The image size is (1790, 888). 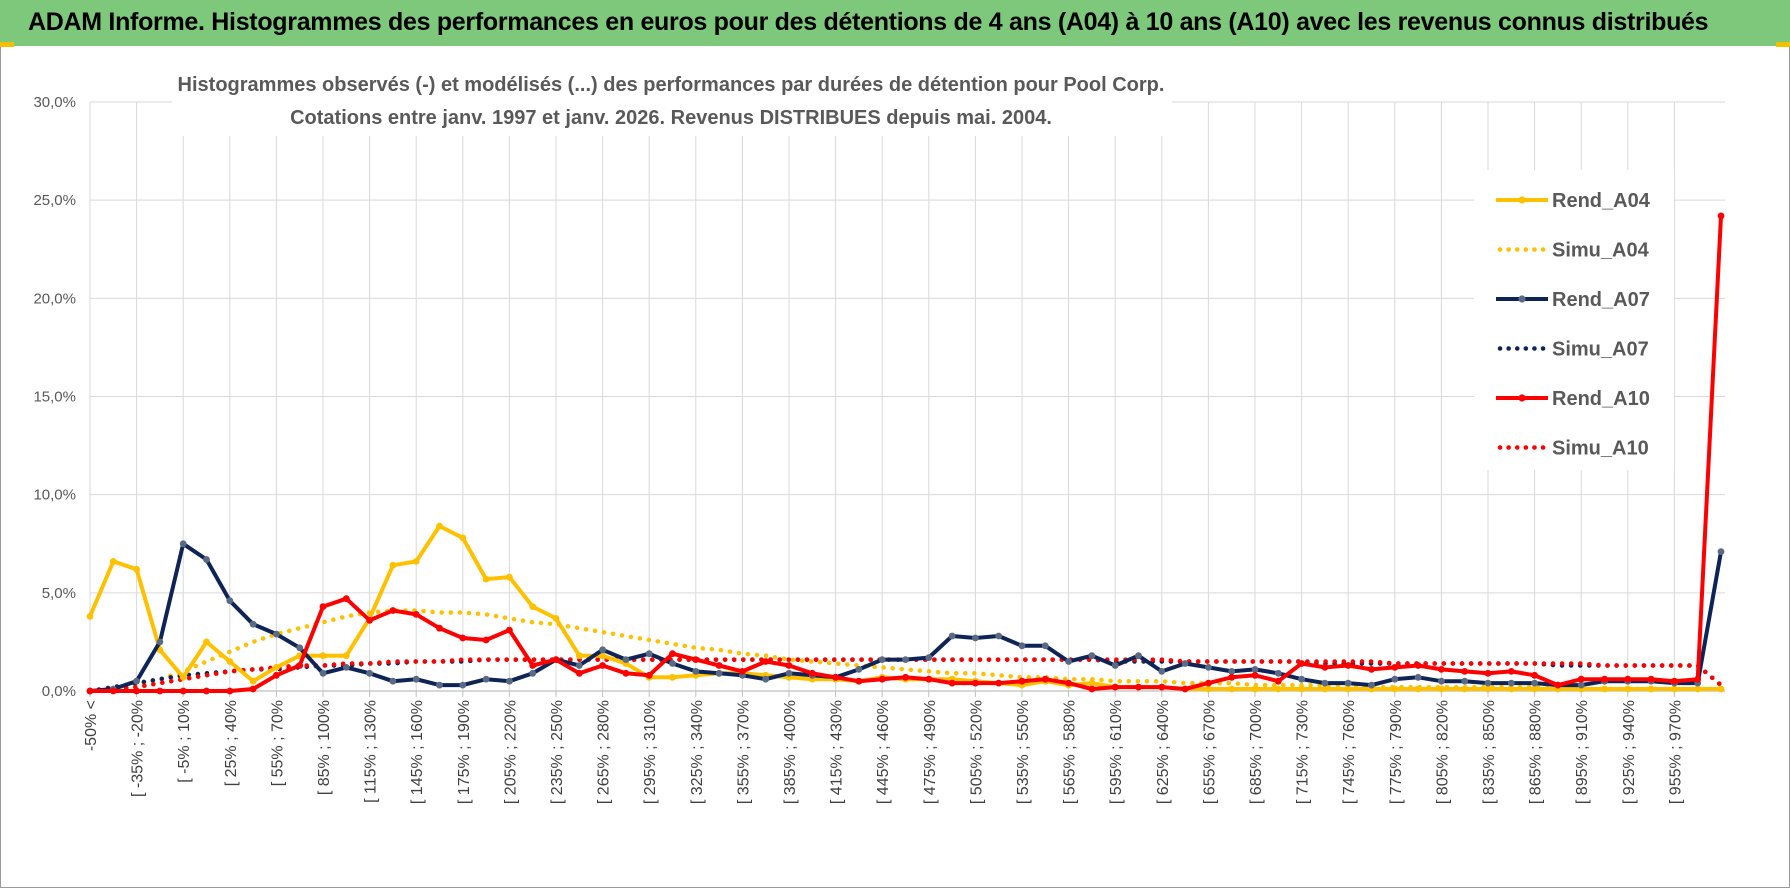 I want to click on x-tick-label: [ 85% ; 100%, so click(x=324, y=747).